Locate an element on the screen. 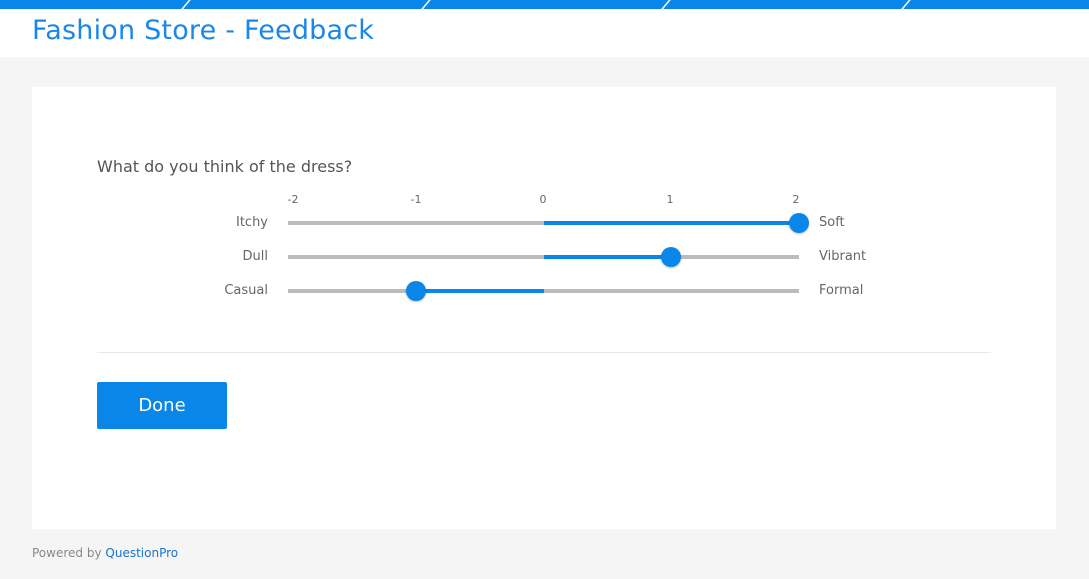 The image size is (1089, 579). done-button: Done is located at coordinates (162, 405).